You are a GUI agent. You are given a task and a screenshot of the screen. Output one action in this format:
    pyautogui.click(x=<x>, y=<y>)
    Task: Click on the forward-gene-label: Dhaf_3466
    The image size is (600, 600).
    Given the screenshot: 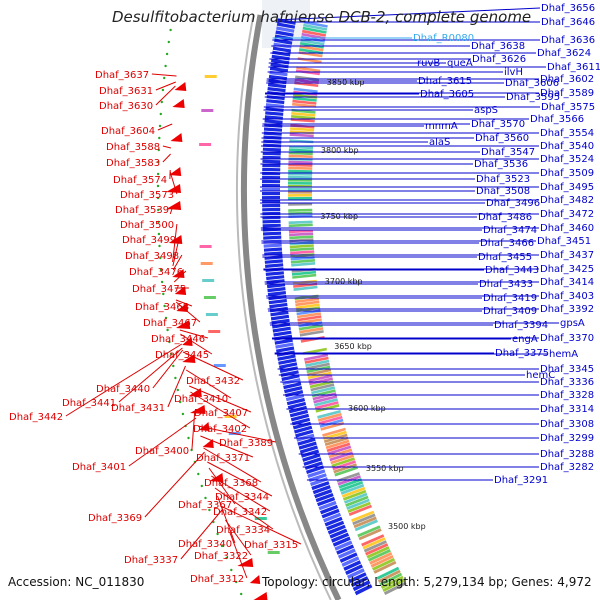 What is the action you would take?
    pyautogui.click(x=507, y=243)
    